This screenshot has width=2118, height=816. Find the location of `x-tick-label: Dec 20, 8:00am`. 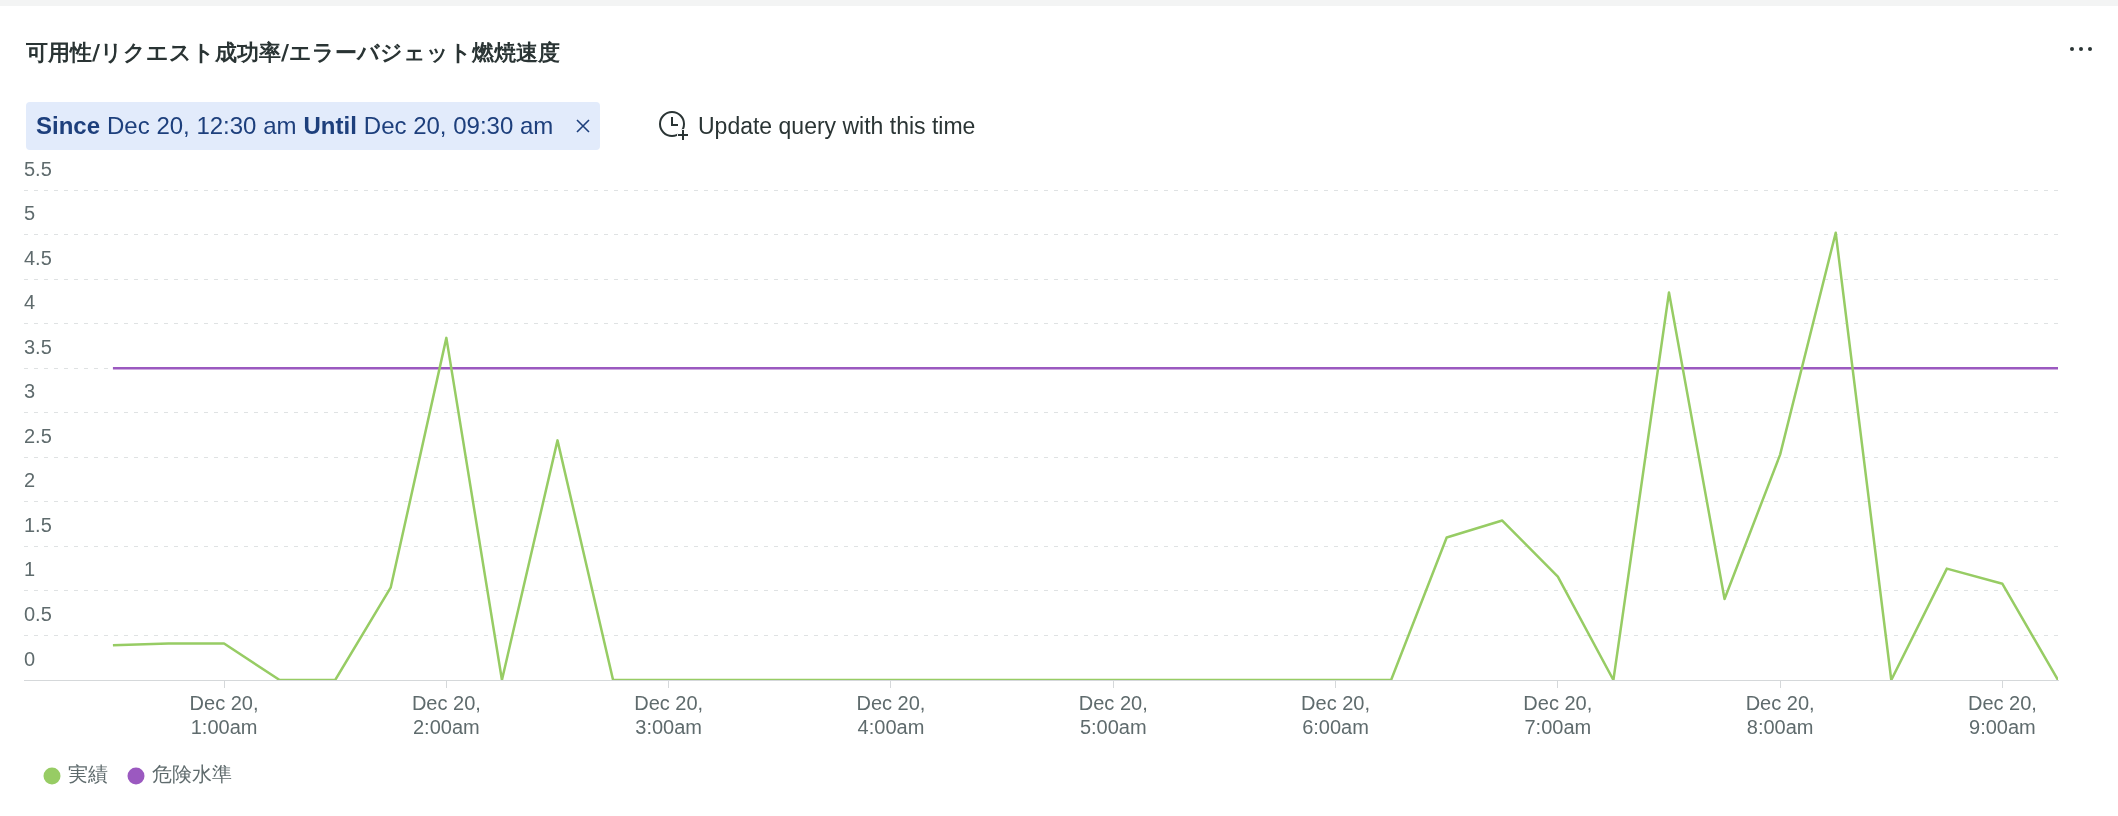

x-tick-label: Dec 20, 8:00am is located at coordinates (1780, 714).